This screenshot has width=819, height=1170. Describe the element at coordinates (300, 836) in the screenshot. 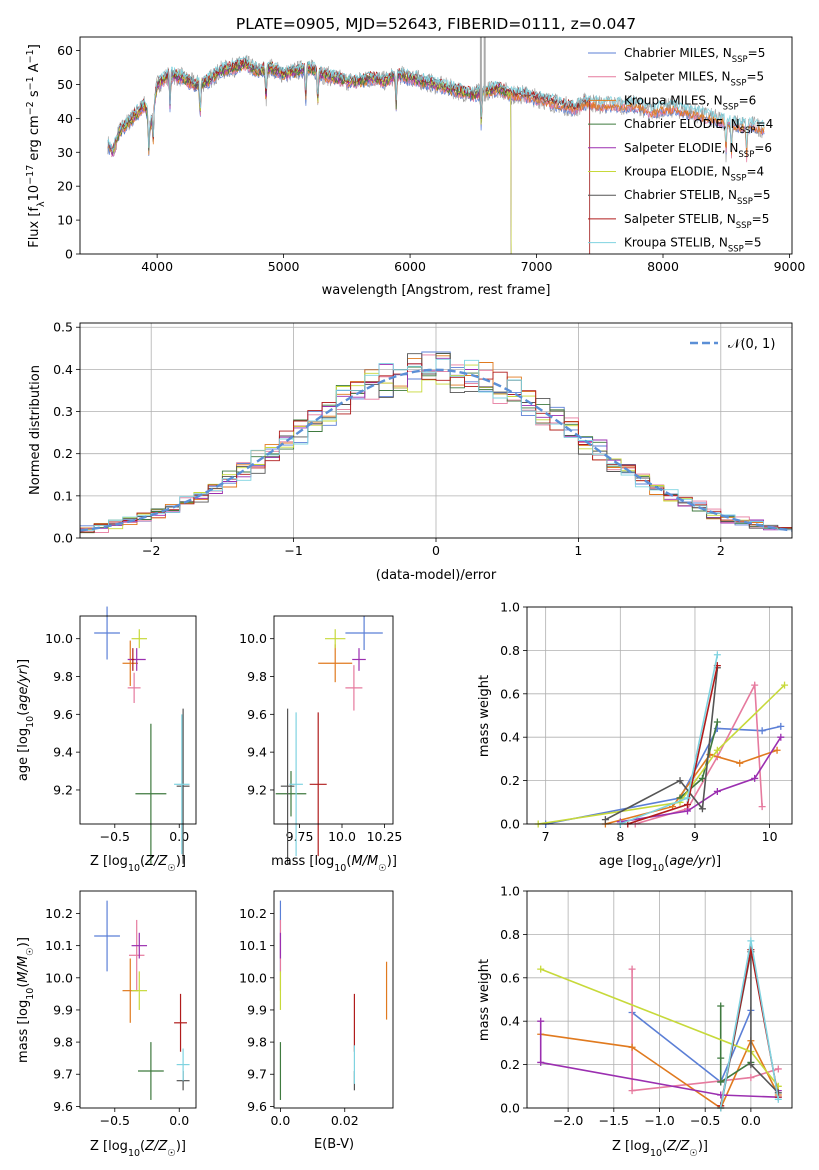

I see `x-tick-label: 9.75` at that location.